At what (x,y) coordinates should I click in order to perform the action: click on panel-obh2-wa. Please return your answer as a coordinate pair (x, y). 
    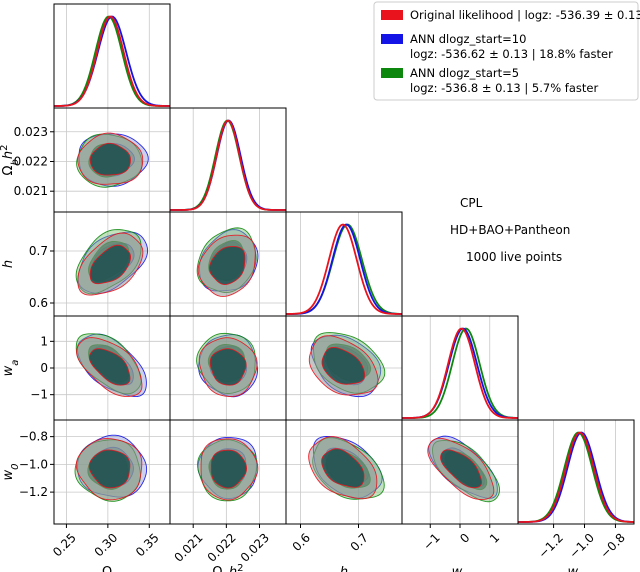
    Looking at the image, I should click on (228, 368).